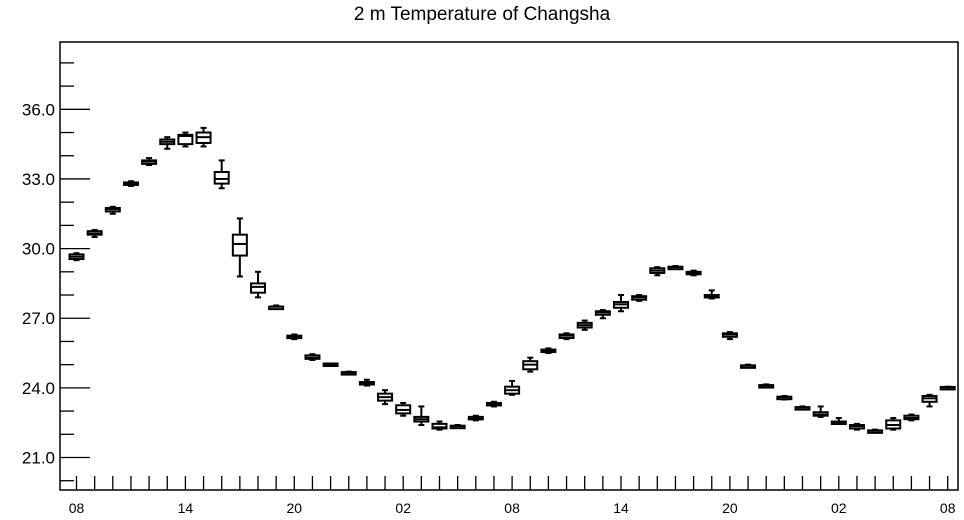 The width and height of the screenshot is (964, 520). What do you see at coordinates (482, 14) in the screenshot?
I see `chart-title: 2 m Temperature of Changsha` at bounding box center [482, 14].